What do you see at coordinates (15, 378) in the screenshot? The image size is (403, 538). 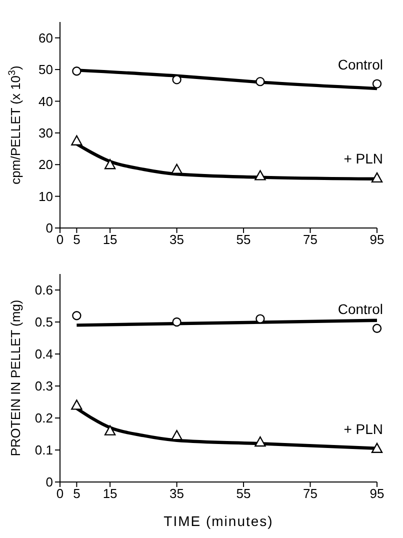 I see `y-axis-title: PROTEIN IN PELLET (mg)` at bounding box center [15, 378].